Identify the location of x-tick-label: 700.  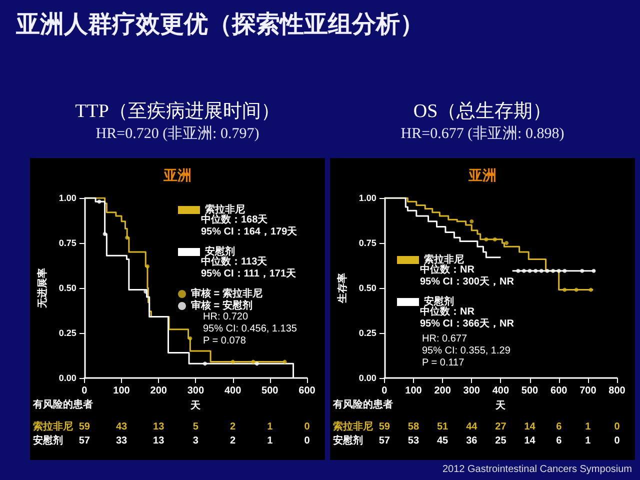
(588, 391).